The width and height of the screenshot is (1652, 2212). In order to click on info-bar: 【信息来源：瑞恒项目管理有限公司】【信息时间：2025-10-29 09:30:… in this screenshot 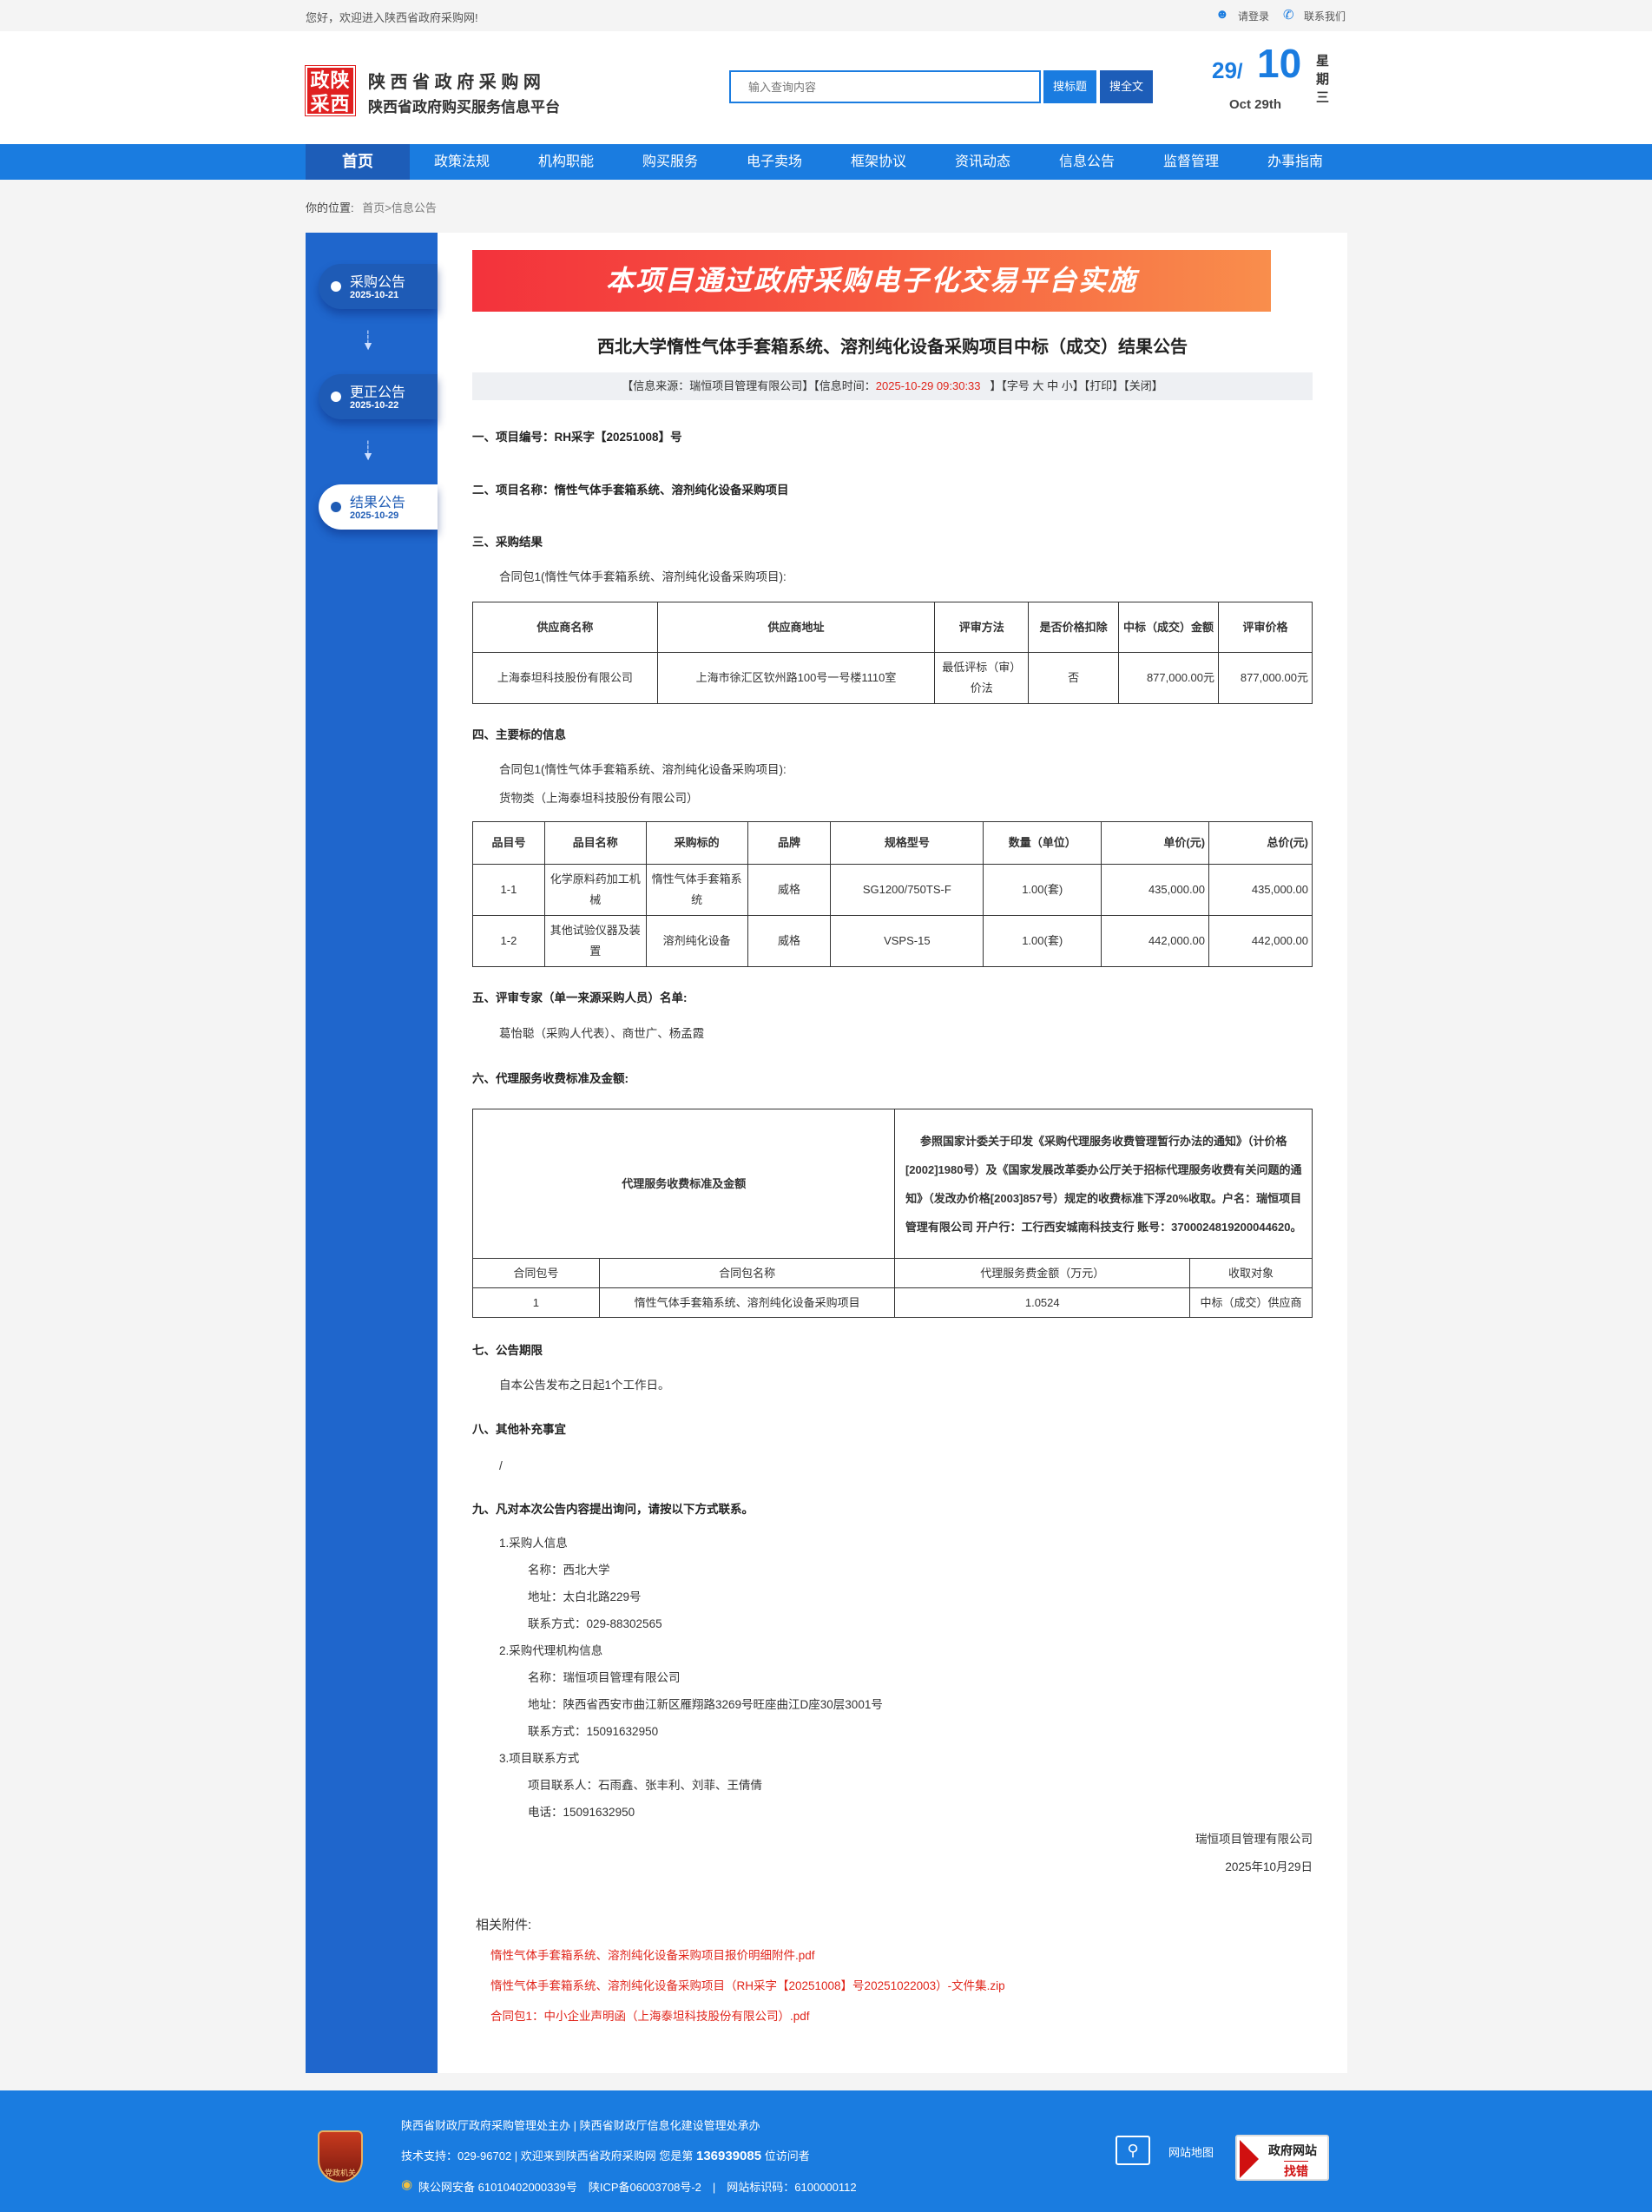, I will do `click(892, 386)`.